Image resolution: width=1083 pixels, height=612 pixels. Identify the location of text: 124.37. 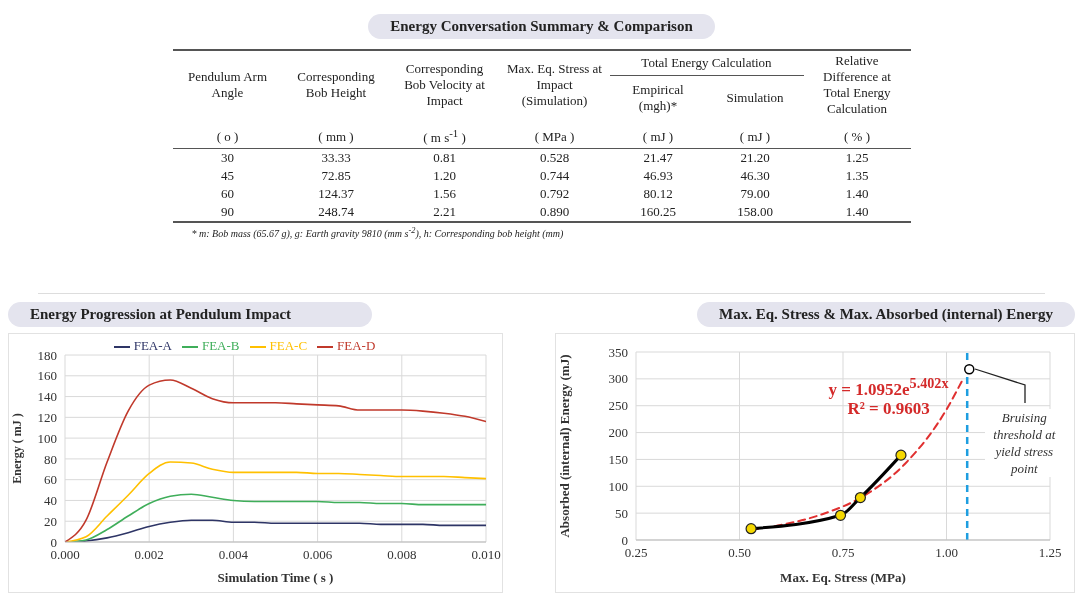
(336, 194).